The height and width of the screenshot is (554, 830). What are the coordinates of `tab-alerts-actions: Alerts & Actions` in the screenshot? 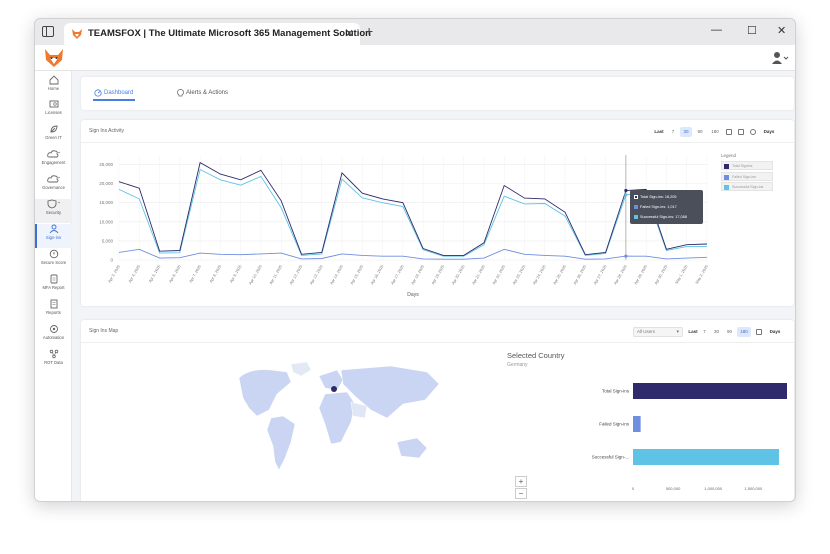 It's located at (207, 93).